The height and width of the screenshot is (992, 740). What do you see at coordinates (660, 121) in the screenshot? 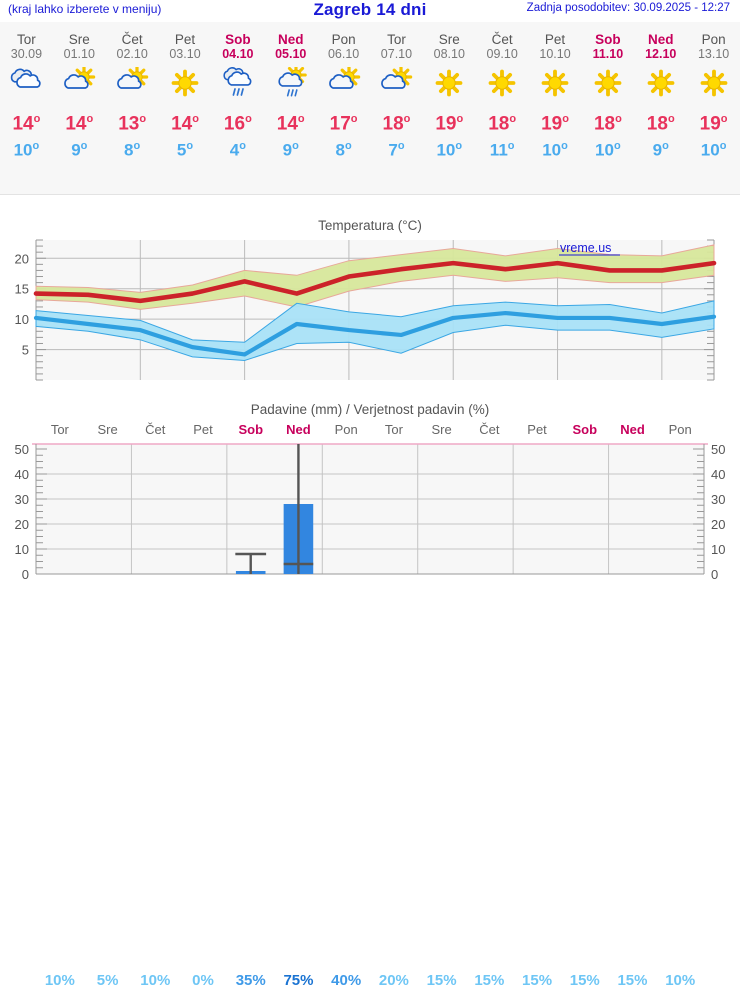
I see `max-temperature: 18o` at bounding box center [660, 121].